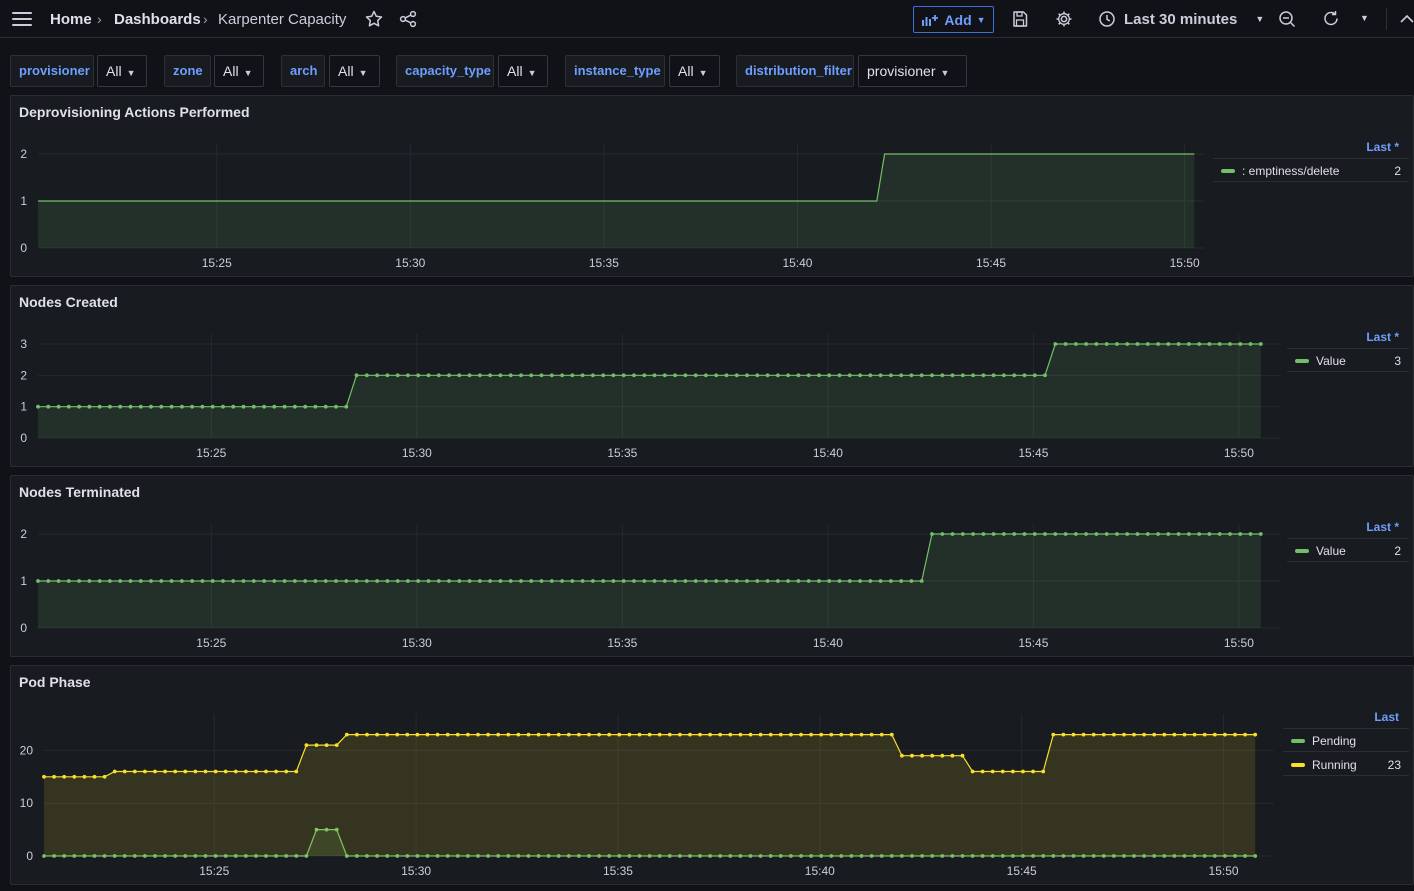 The width and height of the screenshot is (1414, 891). Describe the element at coordinates (1260, 19) in the screenshot. I see `chevron-down-icon: ▼` at that location.